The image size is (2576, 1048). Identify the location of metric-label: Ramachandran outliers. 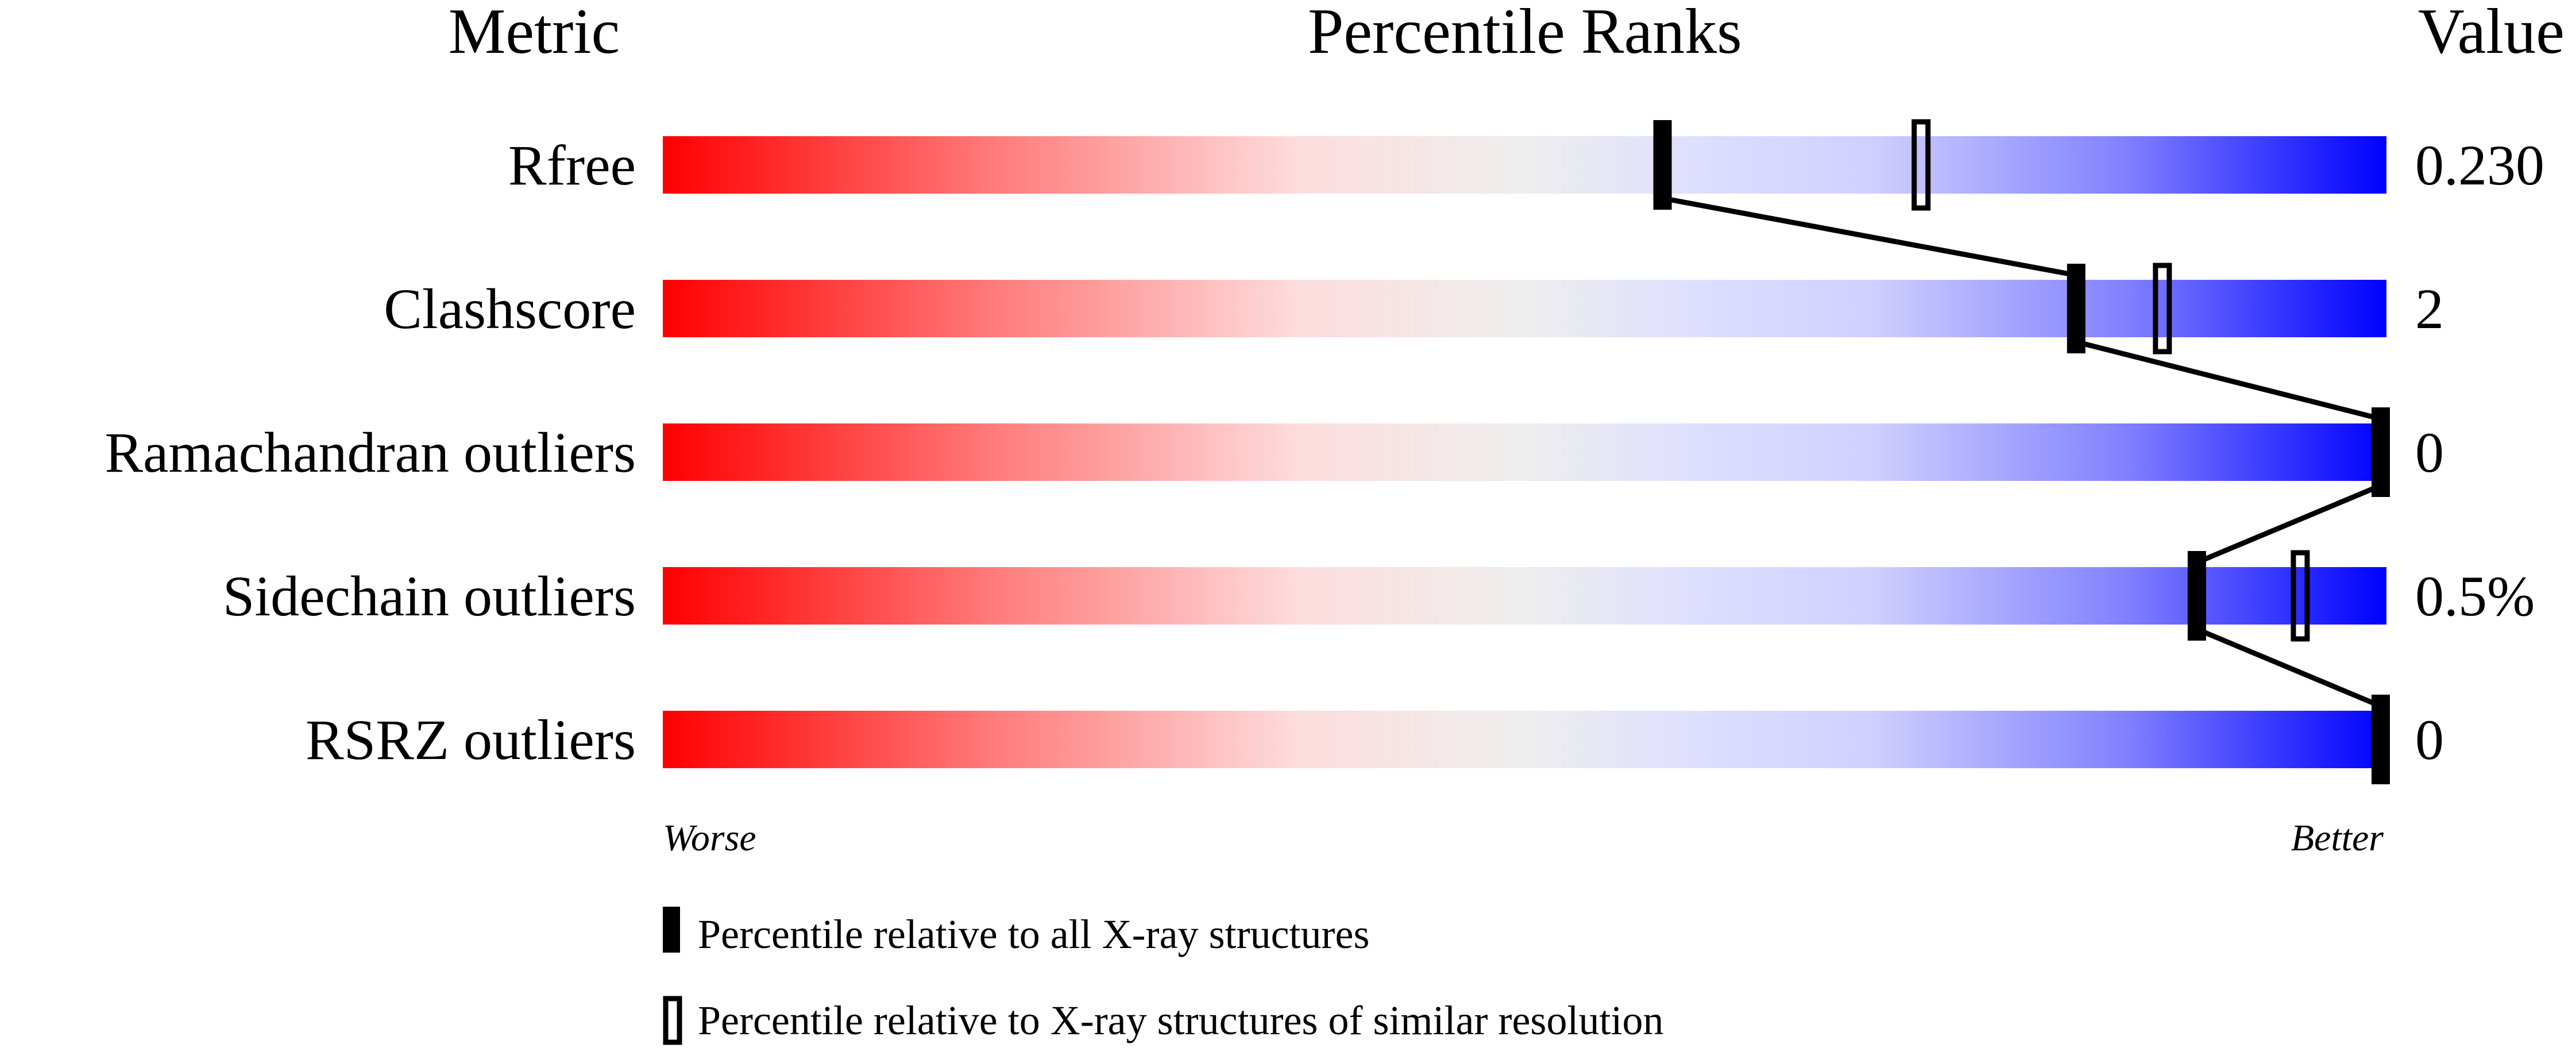
(370, 453).